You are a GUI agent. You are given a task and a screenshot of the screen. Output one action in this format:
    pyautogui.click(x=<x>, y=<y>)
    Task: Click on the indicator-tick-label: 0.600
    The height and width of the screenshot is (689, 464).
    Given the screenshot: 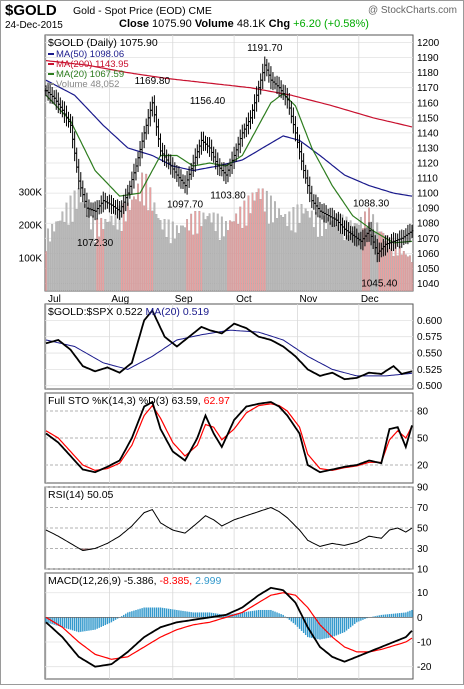 What is the action you would take?
    pyautogui.click(x=429, y=321)
    